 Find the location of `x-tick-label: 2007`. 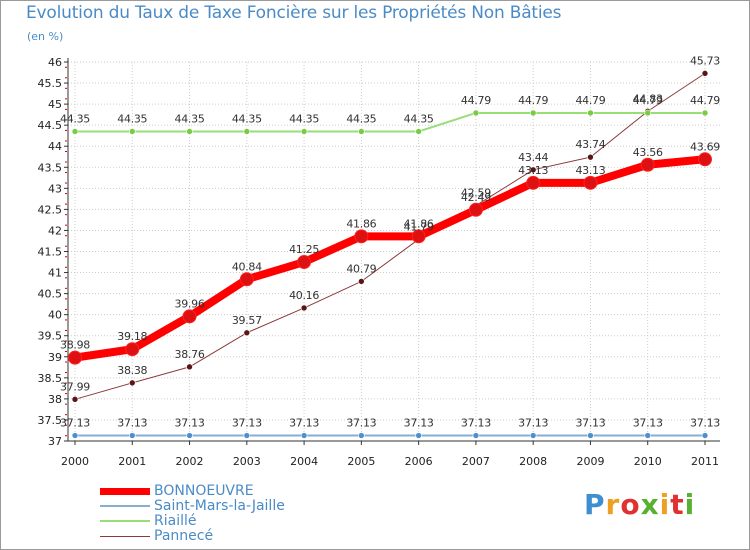

x-tick-label: 2007 is located at coordinates (476, 461).